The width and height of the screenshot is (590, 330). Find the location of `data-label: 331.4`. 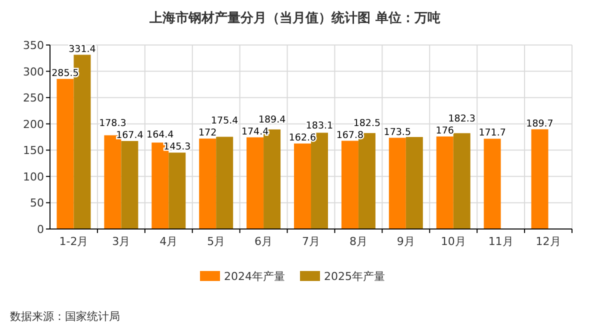

data-label: 331.4 is located at coordinates (82, 49).